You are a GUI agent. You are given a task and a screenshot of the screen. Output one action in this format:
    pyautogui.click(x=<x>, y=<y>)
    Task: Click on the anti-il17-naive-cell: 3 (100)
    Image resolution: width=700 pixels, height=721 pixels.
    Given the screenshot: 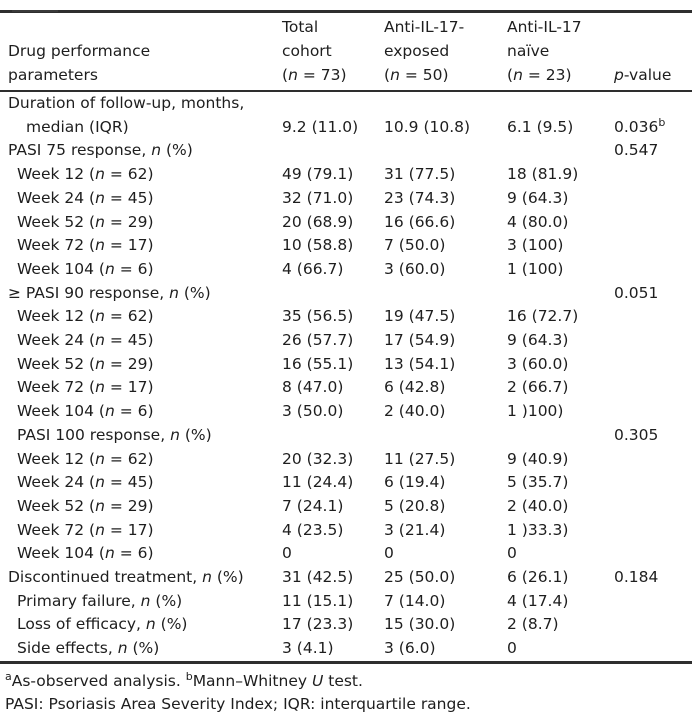 What is the action you would take?
    pyautogui.click(x=535, y=245)
    